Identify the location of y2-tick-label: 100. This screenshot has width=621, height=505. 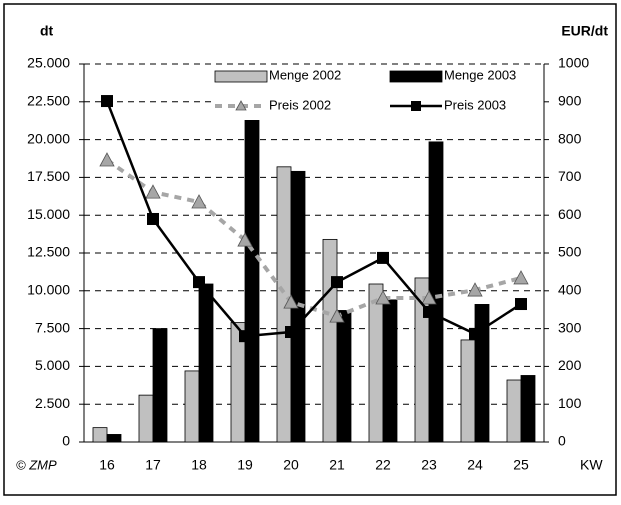
(570, 403).